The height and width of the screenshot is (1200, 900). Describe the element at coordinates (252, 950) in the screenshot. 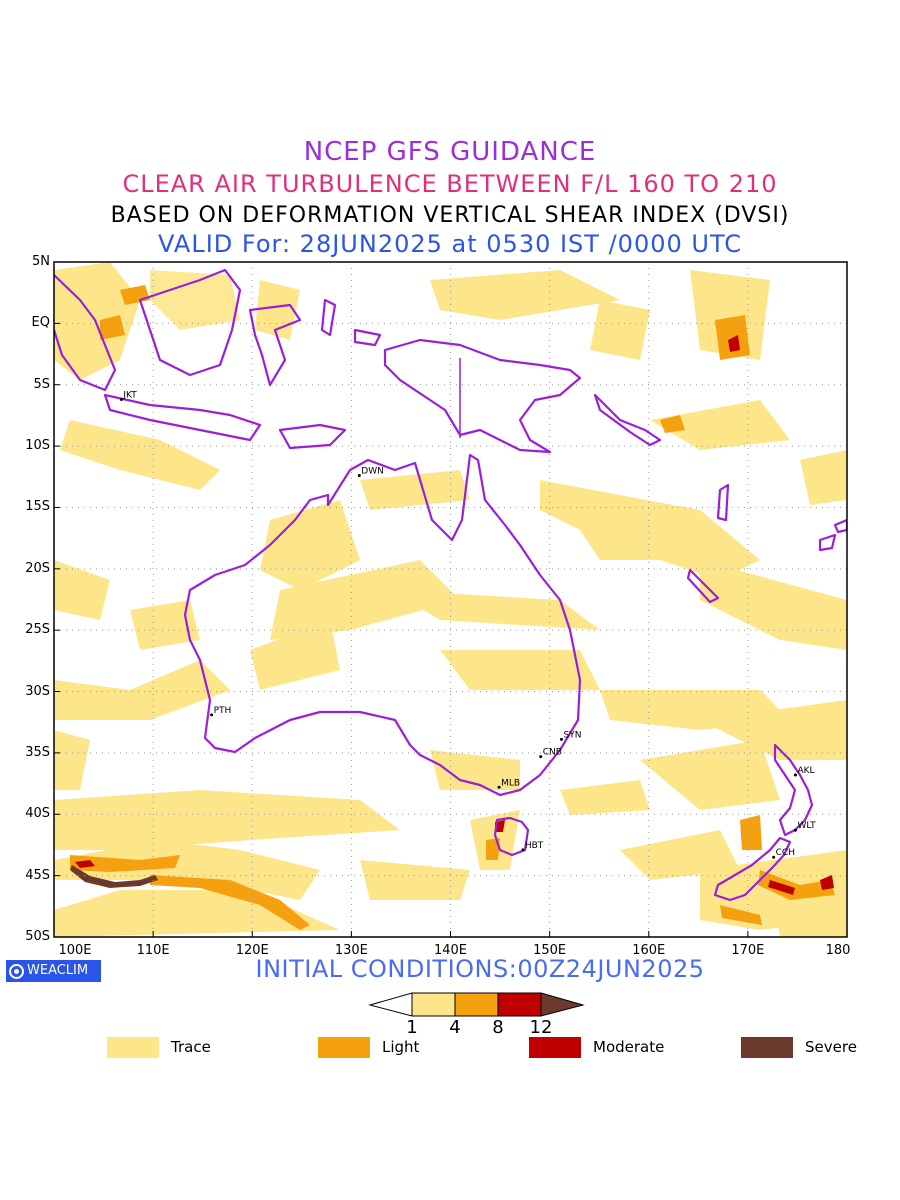

I see `lon-label: 120E` at that location.